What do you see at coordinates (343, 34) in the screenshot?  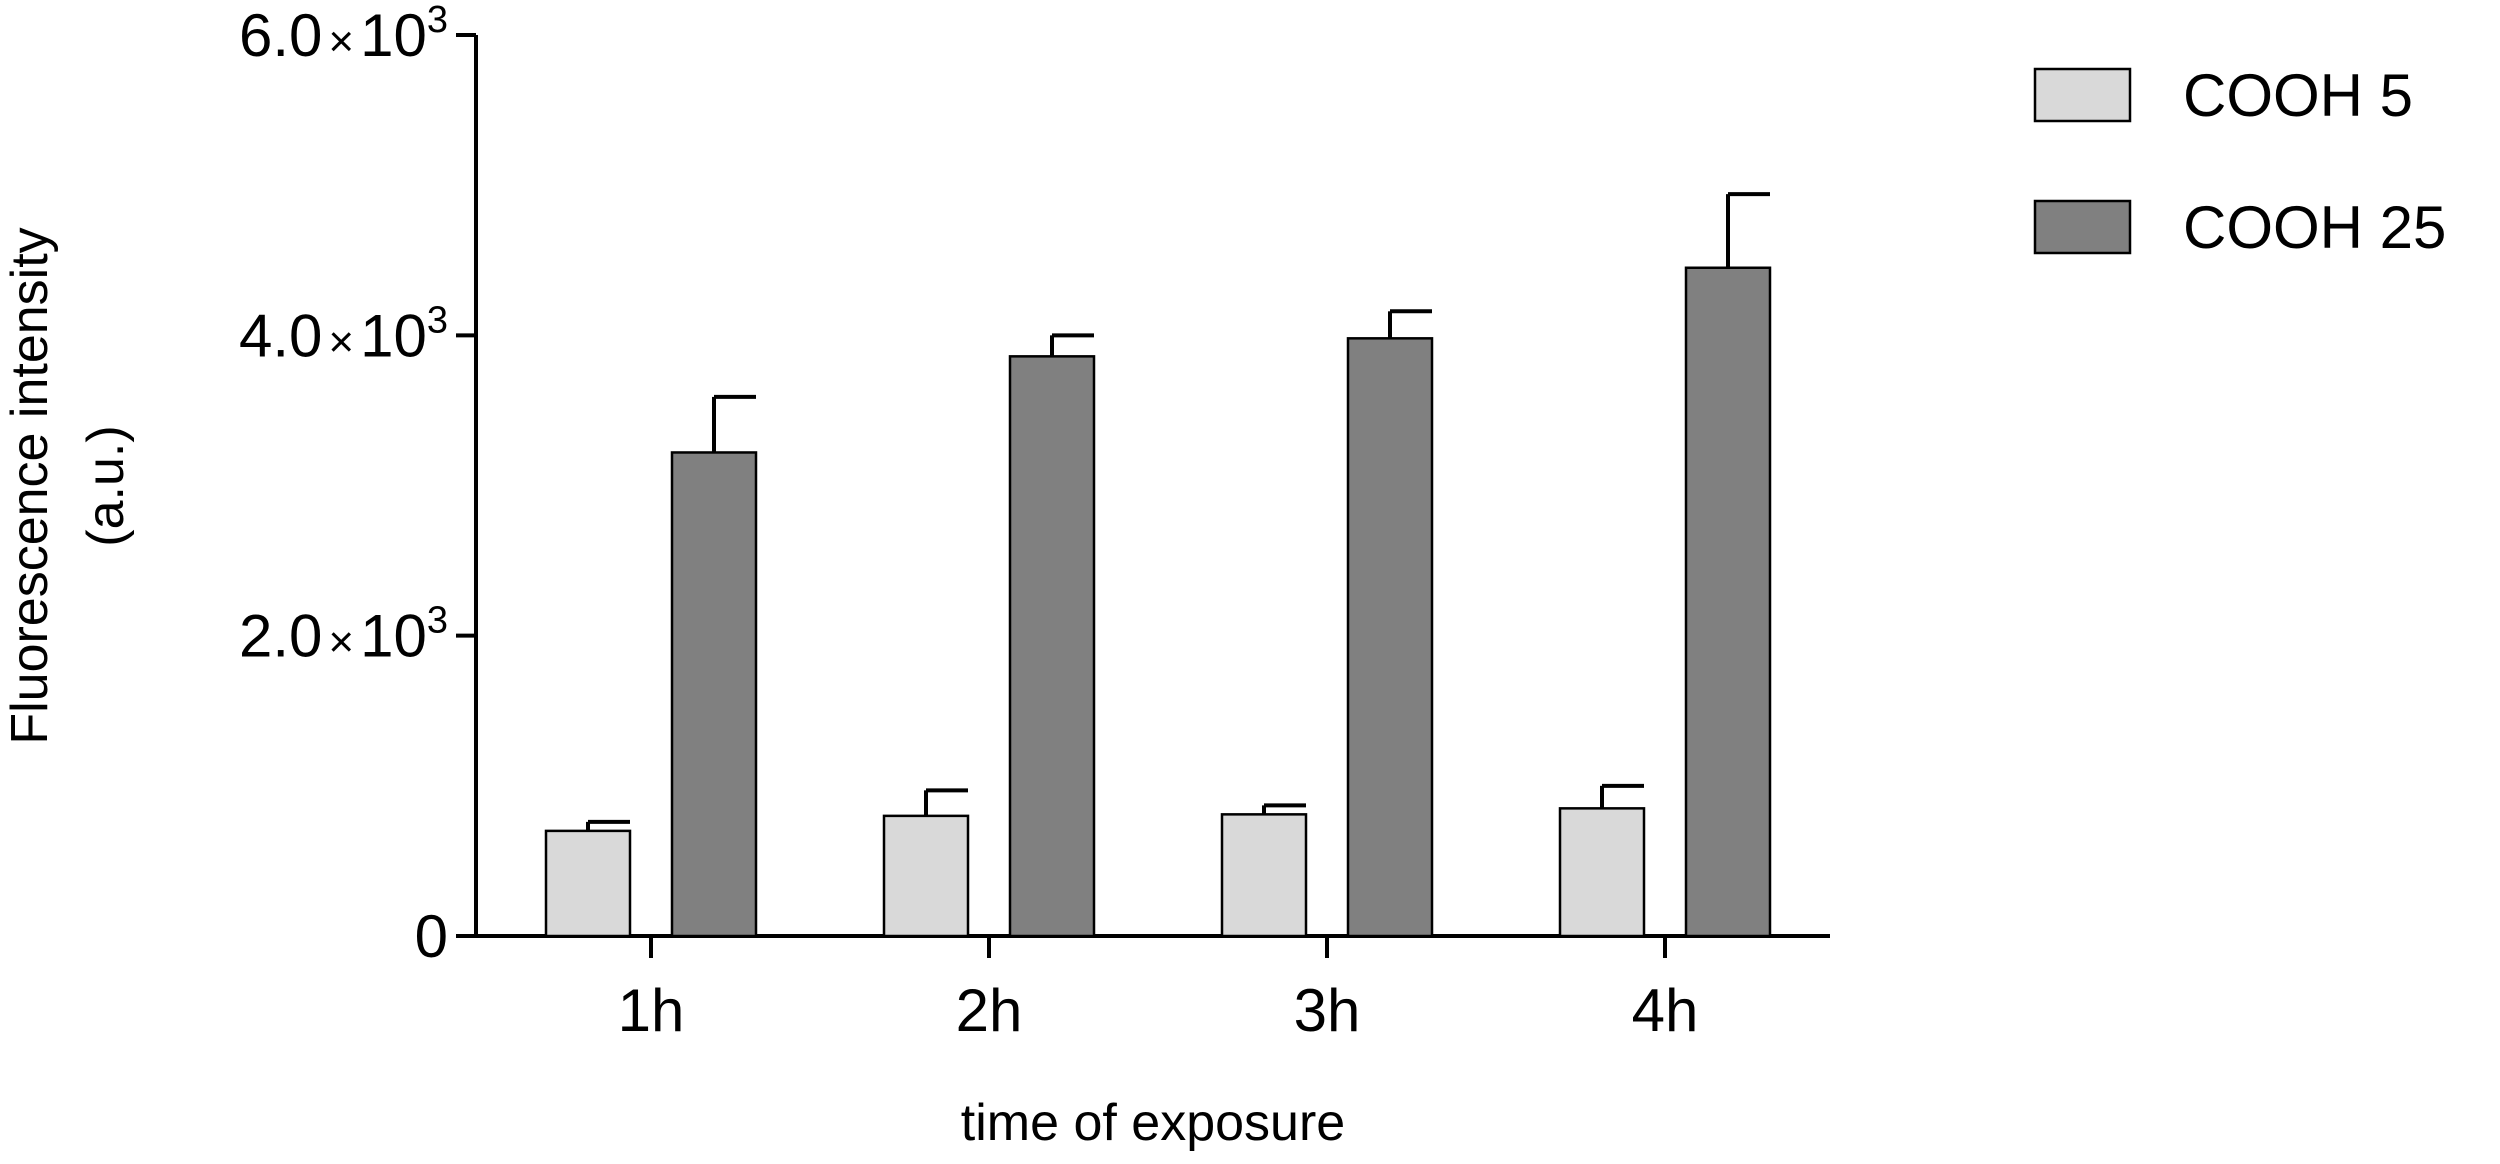 I see `y-tick-label: 6.0 × 10³` at bounding box center [343, 34].